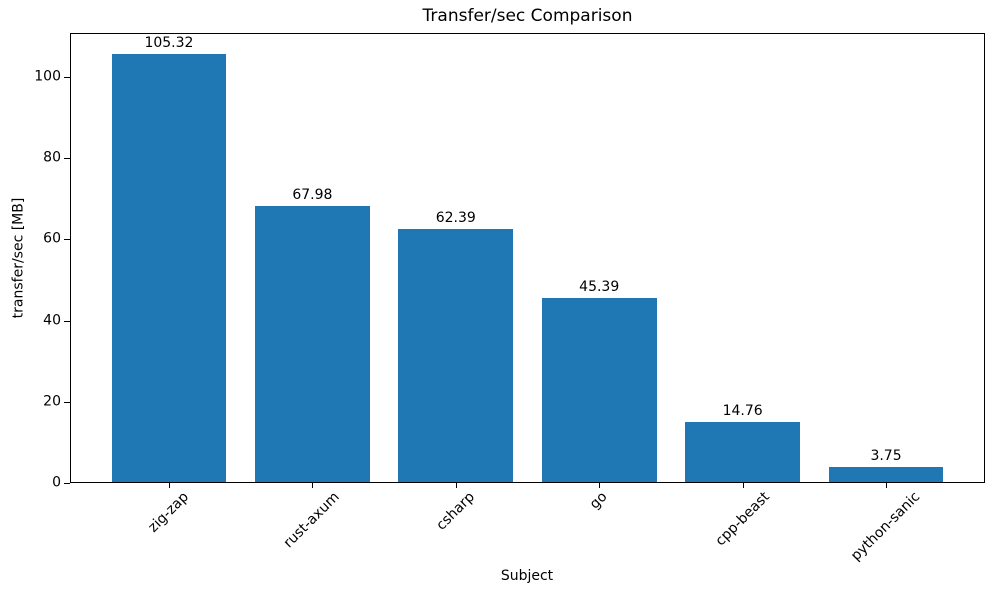 This screenshot has height=600, width=1000. What do you see at coordinates (599, 500) in the screenshot?
I see `x-tick-label: go` at bounding box center [599, 500].